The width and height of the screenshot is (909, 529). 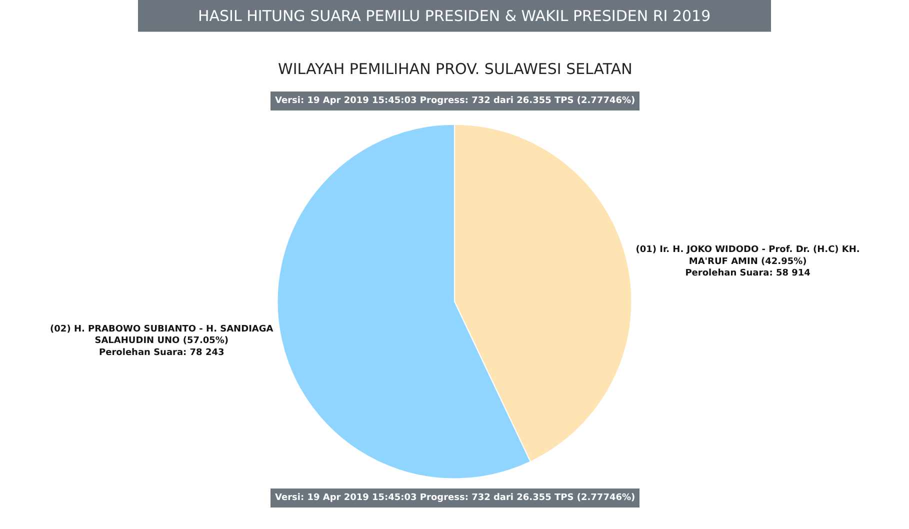 What do you see at coordinates (162, 341) in the screenshot?
I see `slice-label: (02) H. PRABOWO SUBIANTO - H. SANDIAGA SALAHUDIN UNO (57.05%) Perolehan Suara: 78 243` at bounding box center [162, 341].